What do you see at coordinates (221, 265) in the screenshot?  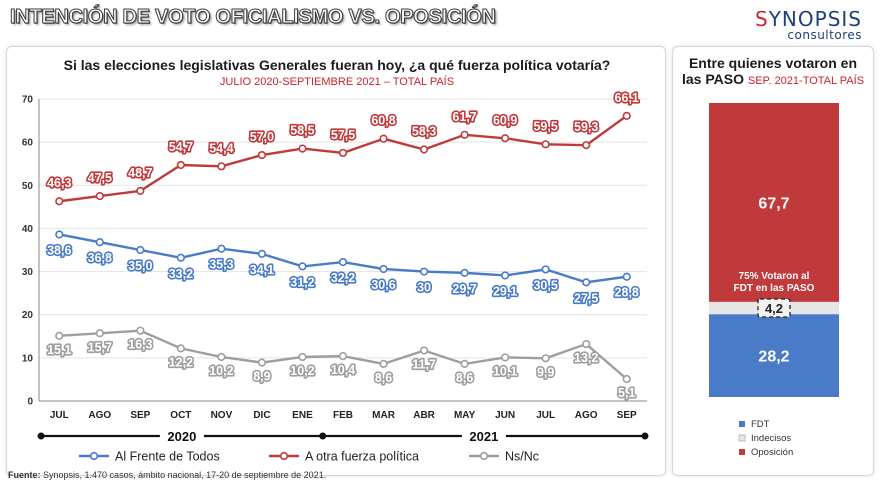 I see `data-label: 35,3` at bounding box center [221, 265].